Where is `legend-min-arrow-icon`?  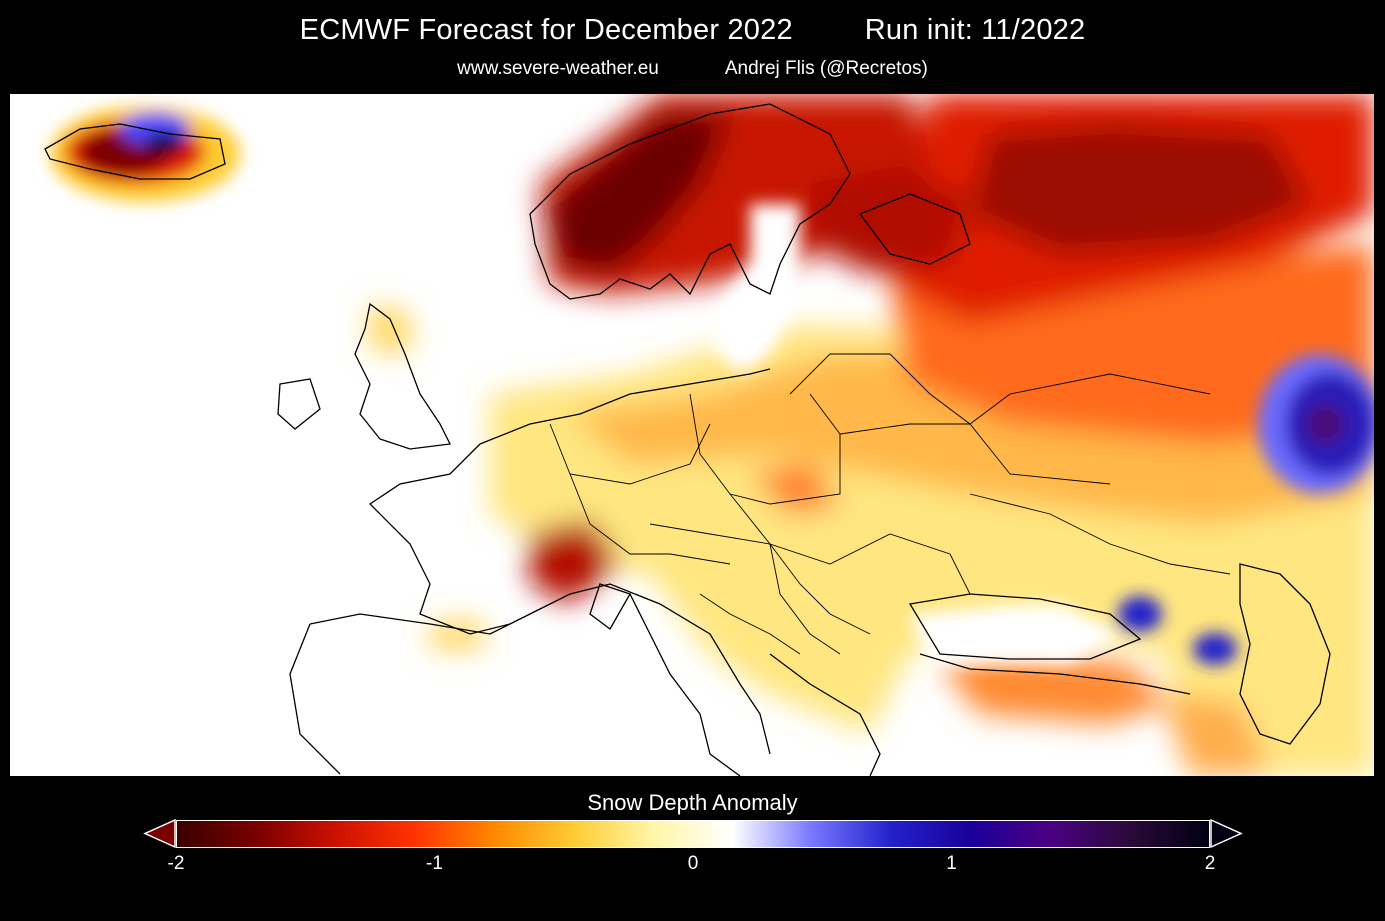
legend-min-arrow-icon is located at coordinates (159, 834).